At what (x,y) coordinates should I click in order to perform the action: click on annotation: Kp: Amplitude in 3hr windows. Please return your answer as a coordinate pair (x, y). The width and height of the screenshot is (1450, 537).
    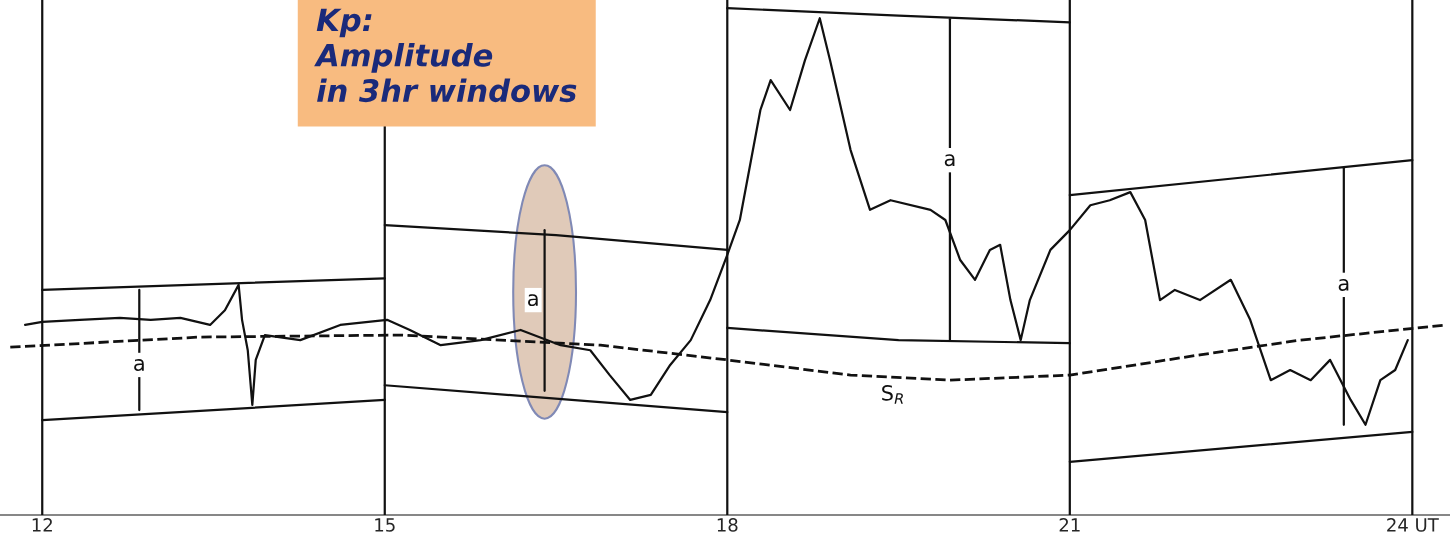
    Looking at the image, I should click on (445, 55).